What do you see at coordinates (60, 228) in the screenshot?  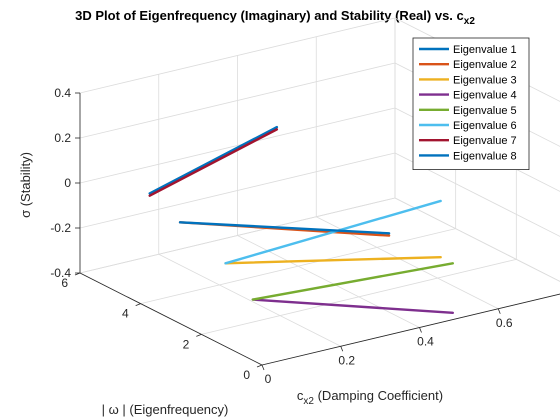 I see `z-tick-label: -0.2` at bounding box center [60, 228].